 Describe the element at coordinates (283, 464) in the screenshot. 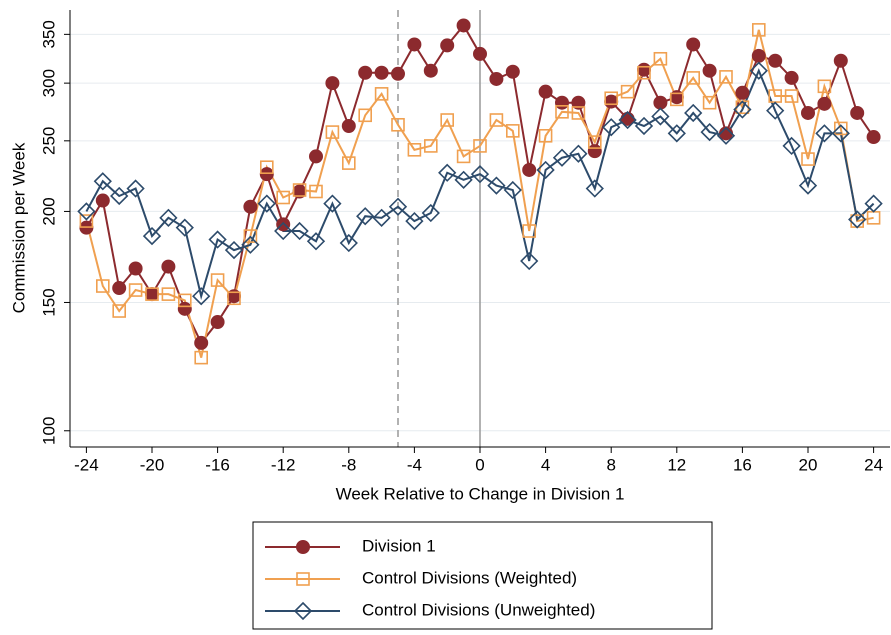

I see `x-tick-label: -12` at that location.